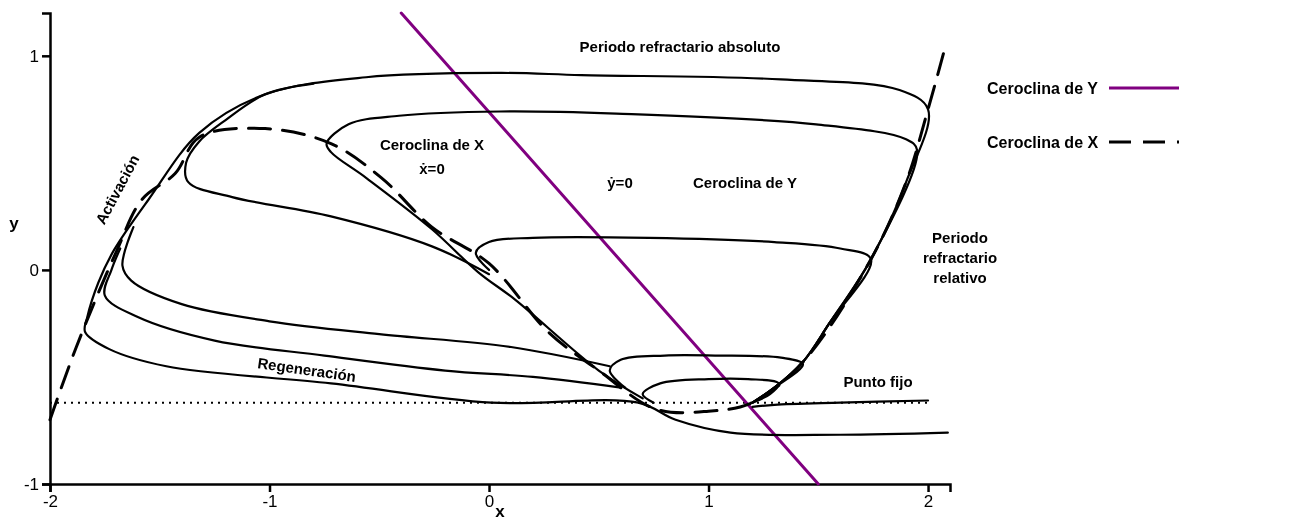  I want to click on x-axis-title: x, so click(500, 510).